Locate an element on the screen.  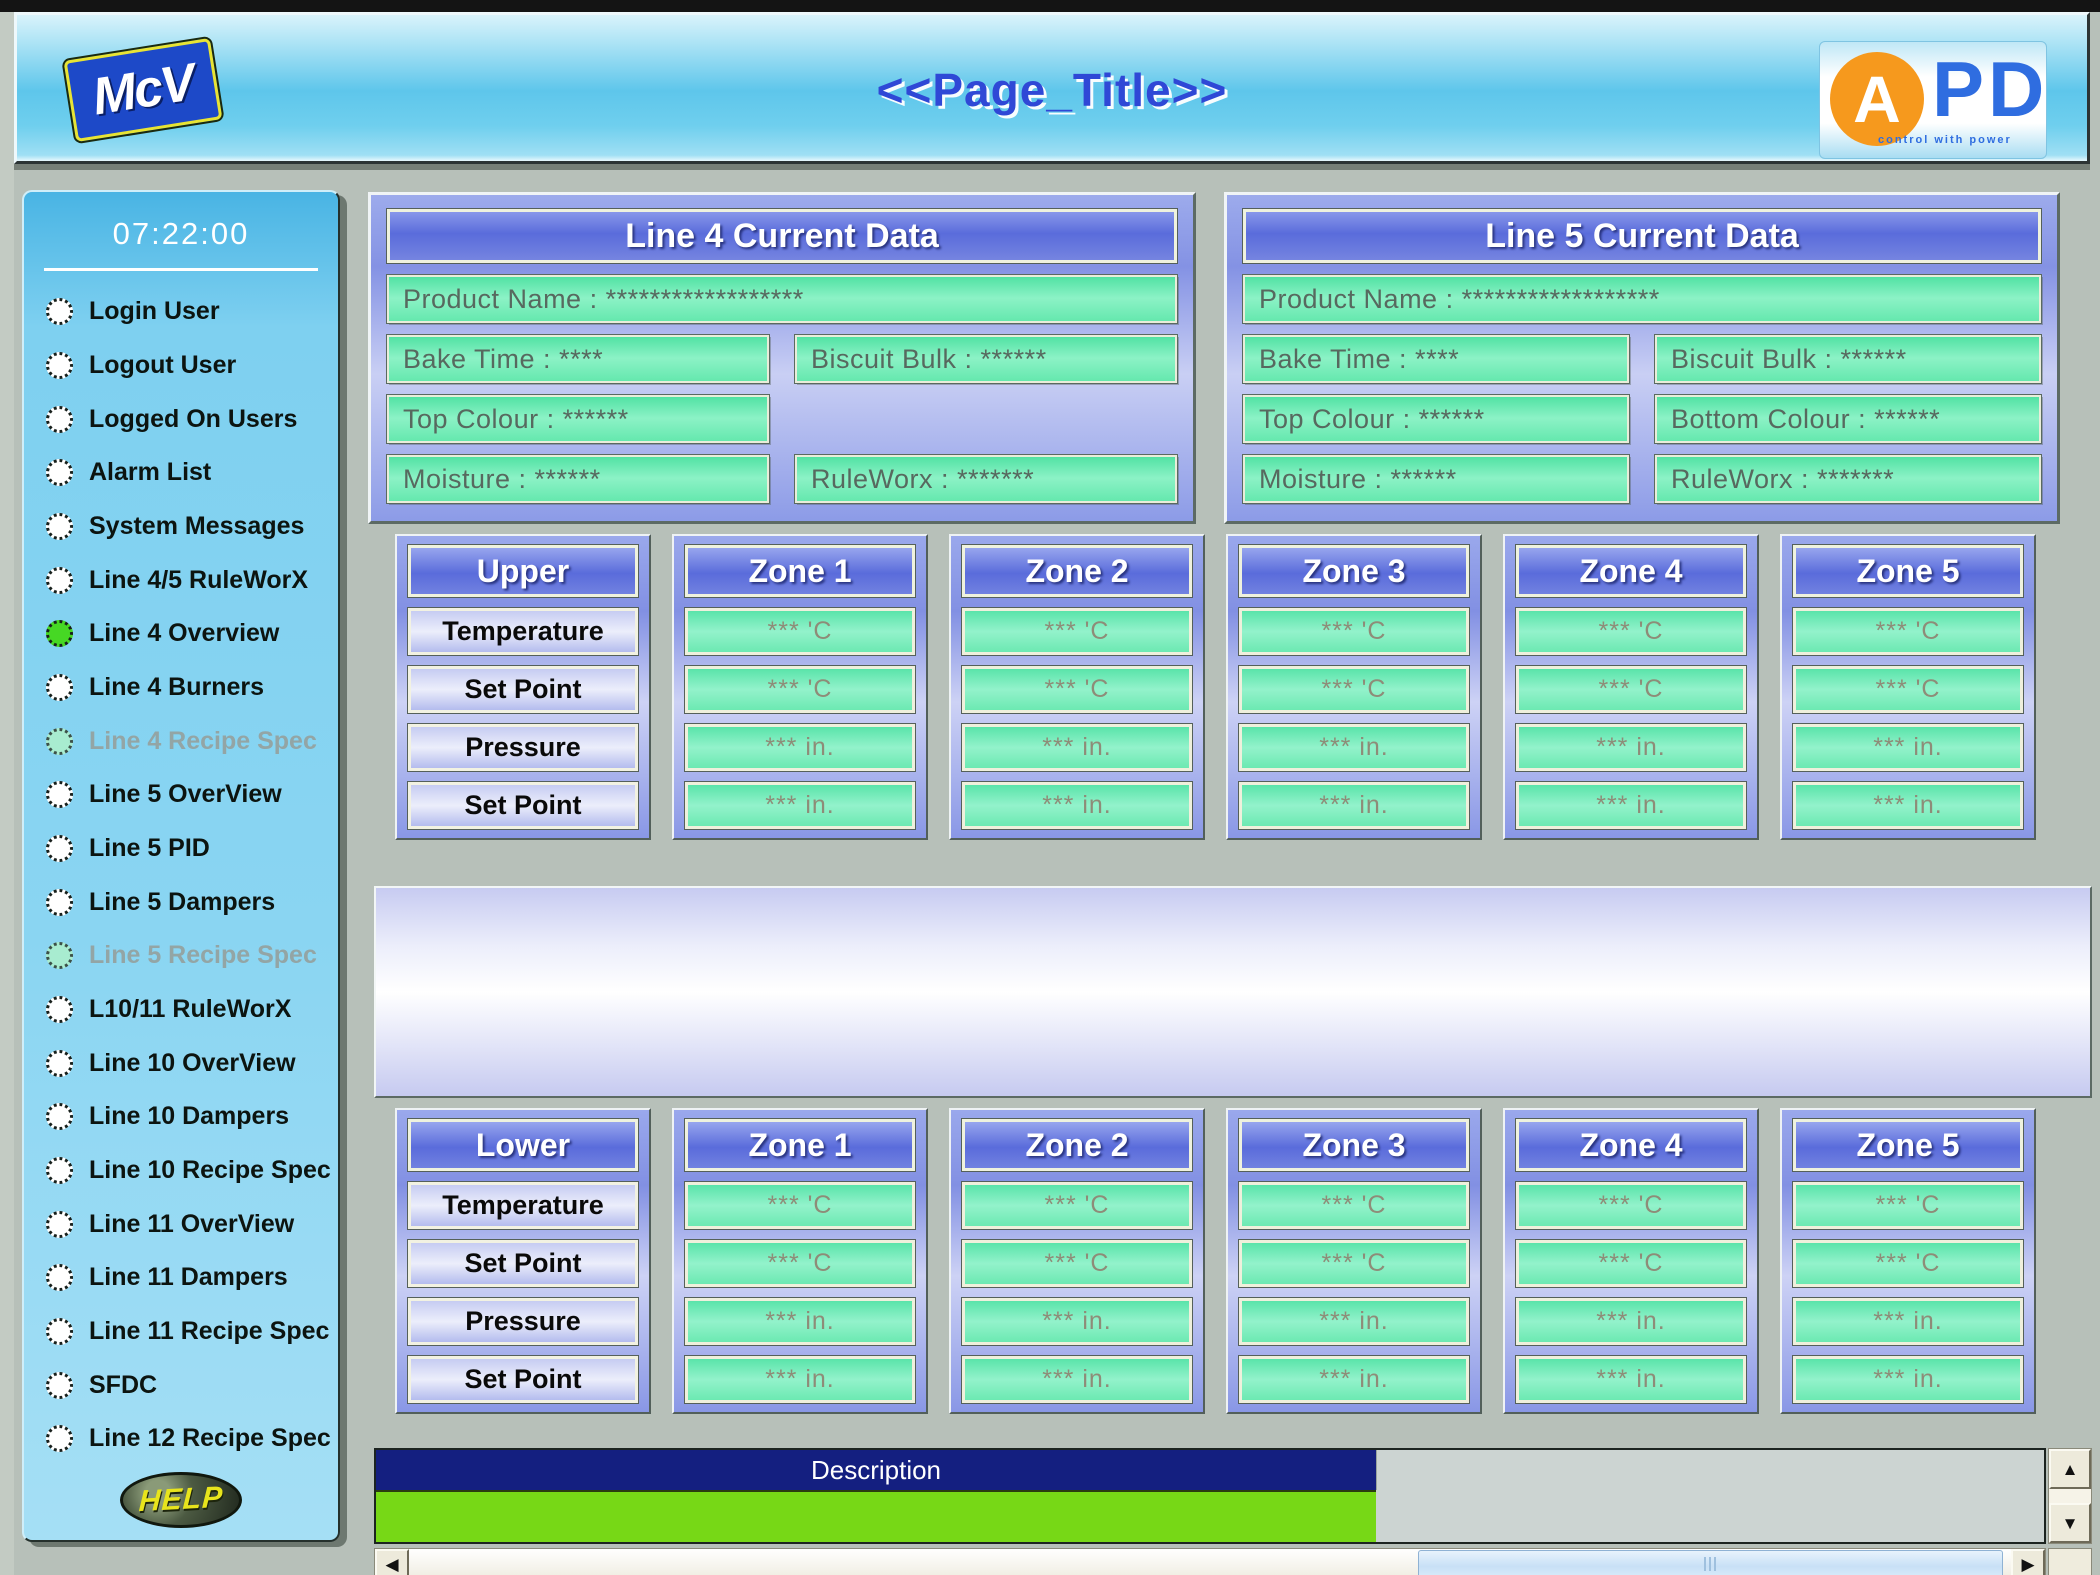
sidebar-item-system-messages: System Messages is located at coordinates (192, 527).